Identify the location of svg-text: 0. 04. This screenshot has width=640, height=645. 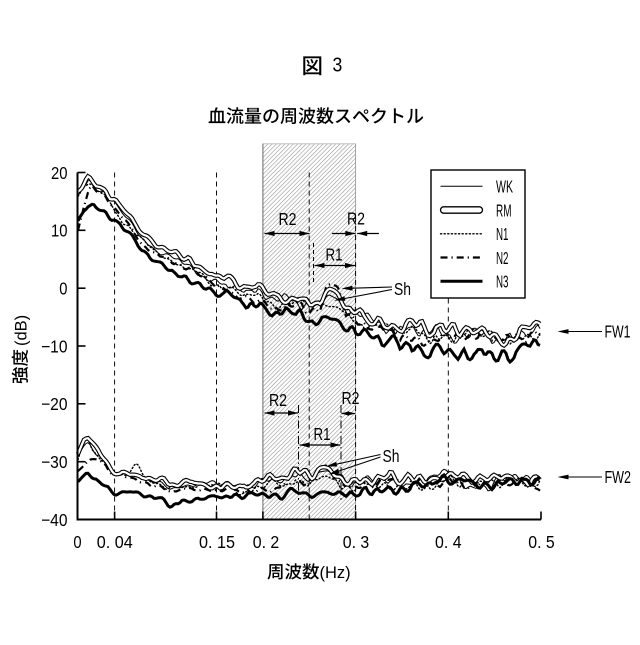
(115, 542).